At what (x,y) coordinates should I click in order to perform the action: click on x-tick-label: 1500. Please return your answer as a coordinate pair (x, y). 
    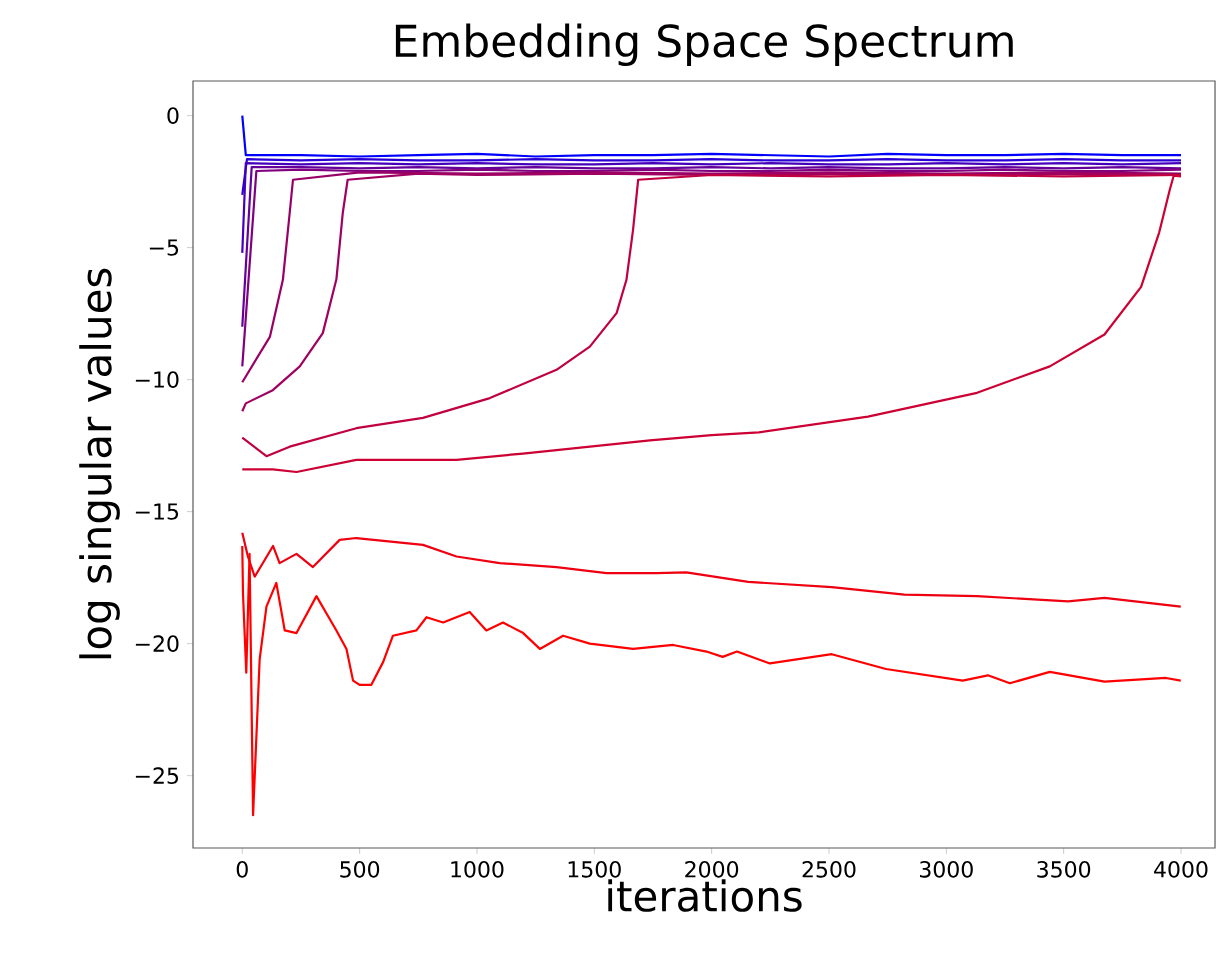
    Looking at the image, I should click on (594, 869).